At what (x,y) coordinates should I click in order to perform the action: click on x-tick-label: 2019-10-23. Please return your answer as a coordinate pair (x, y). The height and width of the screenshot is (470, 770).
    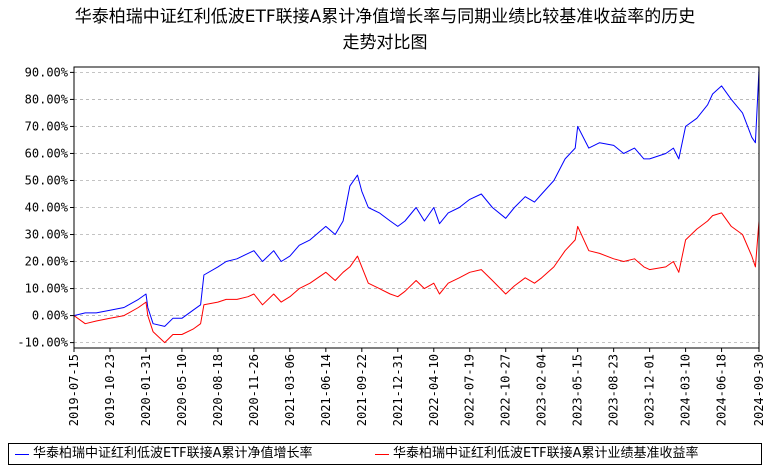
    Looking at the image, I should click on (110, 390).